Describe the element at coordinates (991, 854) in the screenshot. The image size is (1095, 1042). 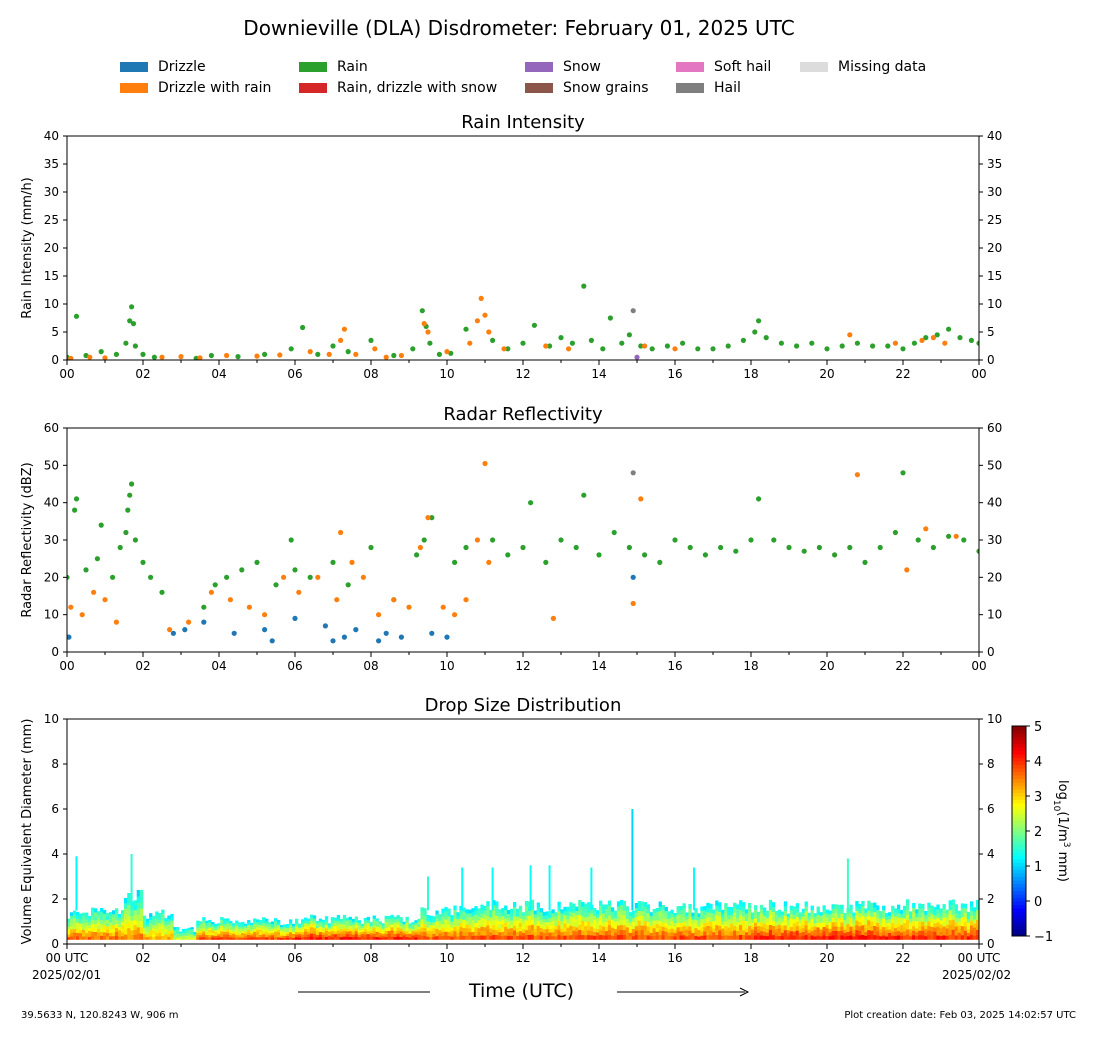
I see `y-tick-label: 4` at that location.